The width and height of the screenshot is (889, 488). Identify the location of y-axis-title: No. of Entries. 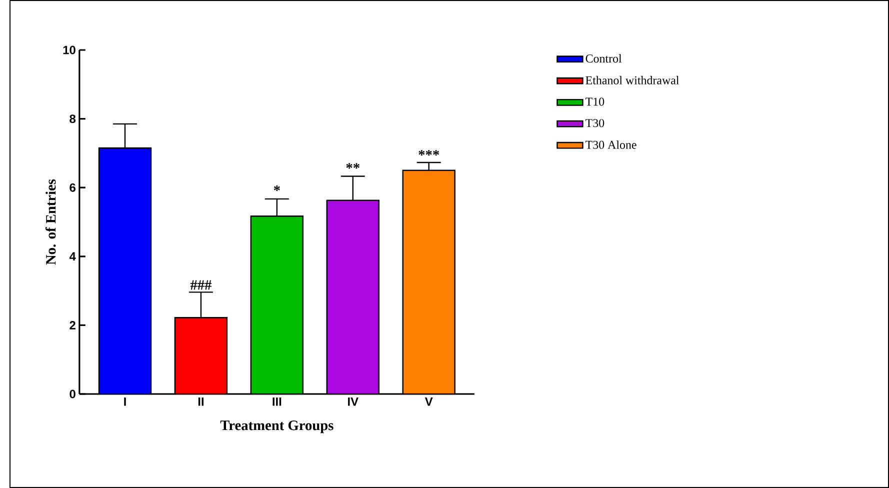
(50, 222).